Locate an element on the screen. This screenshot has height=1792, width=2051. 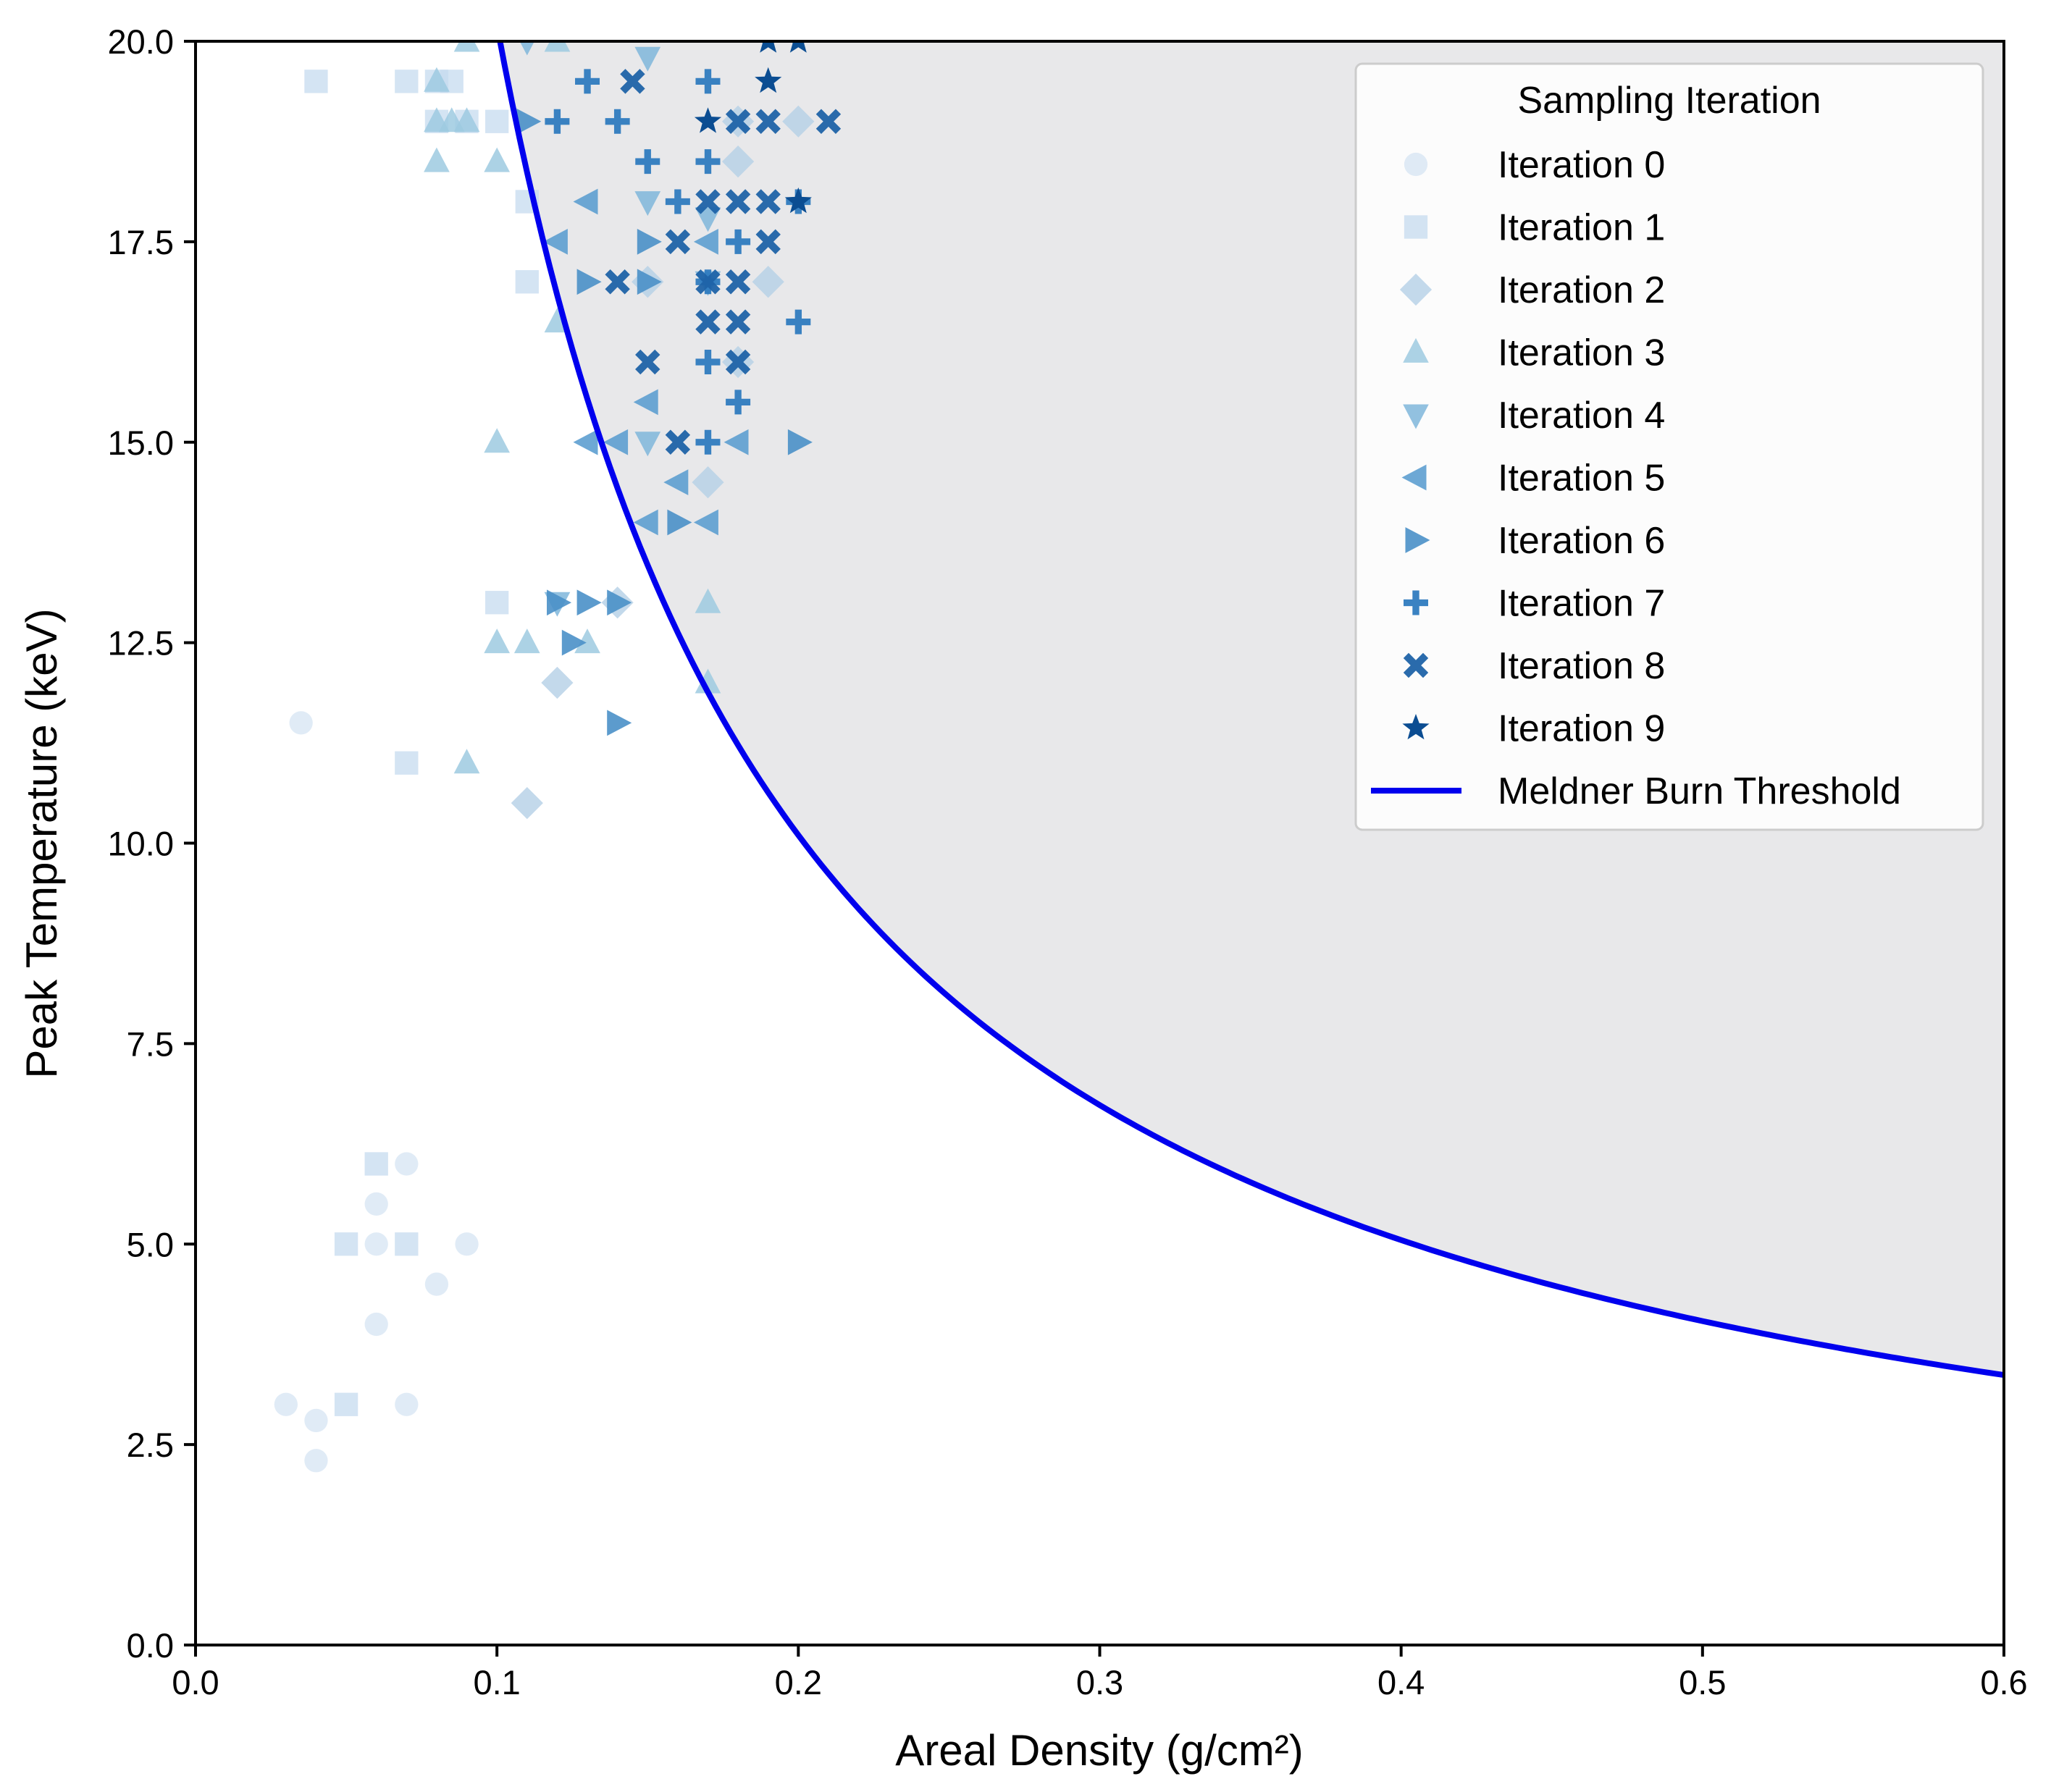
x-tick-label: 0.0 is located at coordinates (195, 1682).